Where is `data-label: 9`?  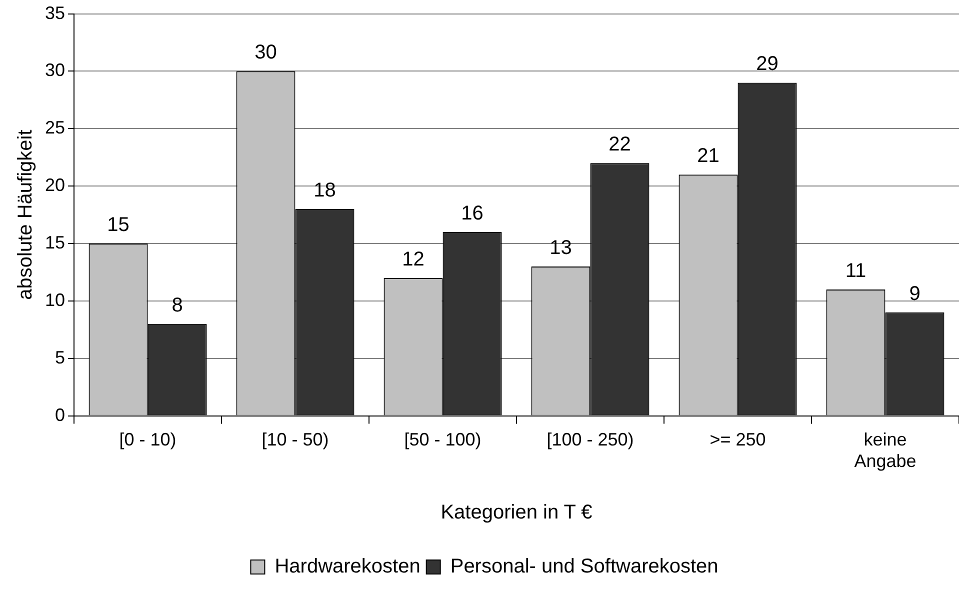
data-label: 9 is located at coordinates (914, 293).